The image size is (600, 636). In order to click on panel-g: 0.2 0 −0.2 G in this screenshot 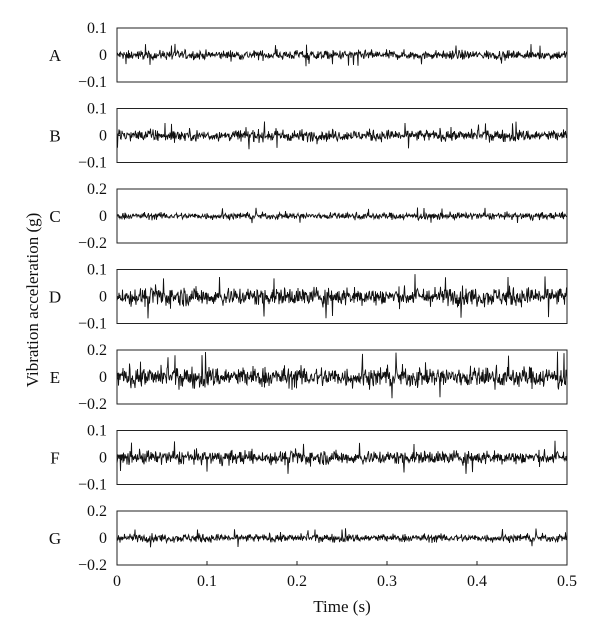, I will do `click(308, 538)`.